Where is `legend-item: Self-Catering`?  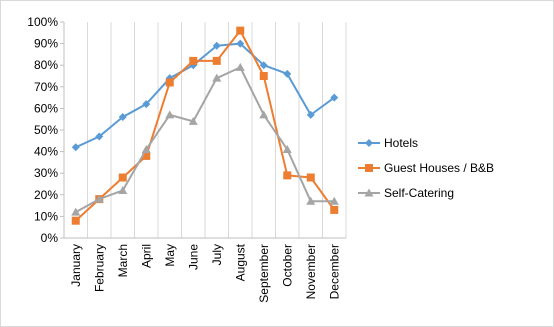
legend-item: Self-Catering is located at coordinates (406, 193).